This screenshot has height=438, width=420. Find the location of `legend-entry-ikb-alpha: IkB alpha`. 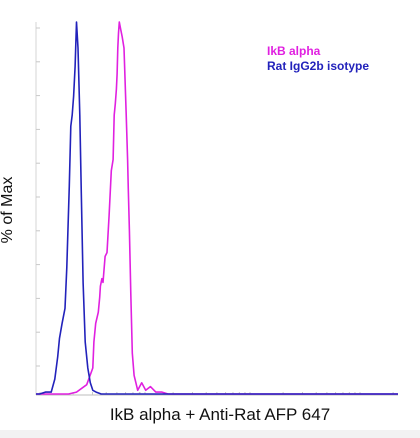

legend-entry-ikb-alpha: IkB alpha is located at coordinates (294, 51).